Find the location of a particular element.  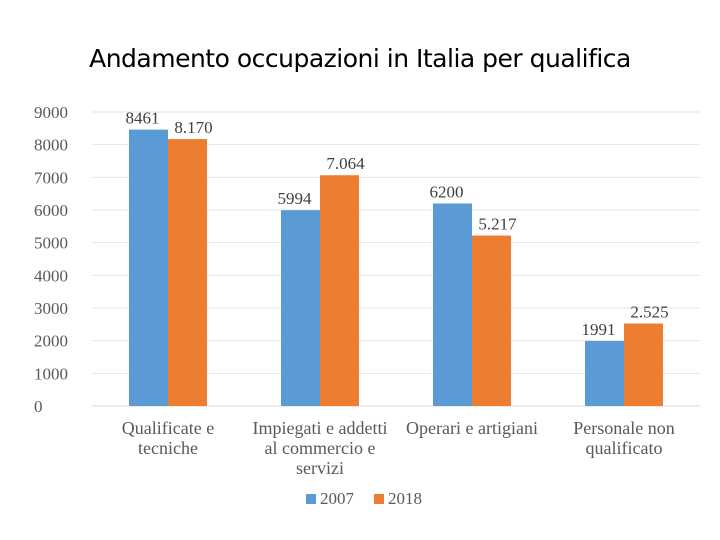

legend-label-2007: 2007 is located at coordinates (337, 498).